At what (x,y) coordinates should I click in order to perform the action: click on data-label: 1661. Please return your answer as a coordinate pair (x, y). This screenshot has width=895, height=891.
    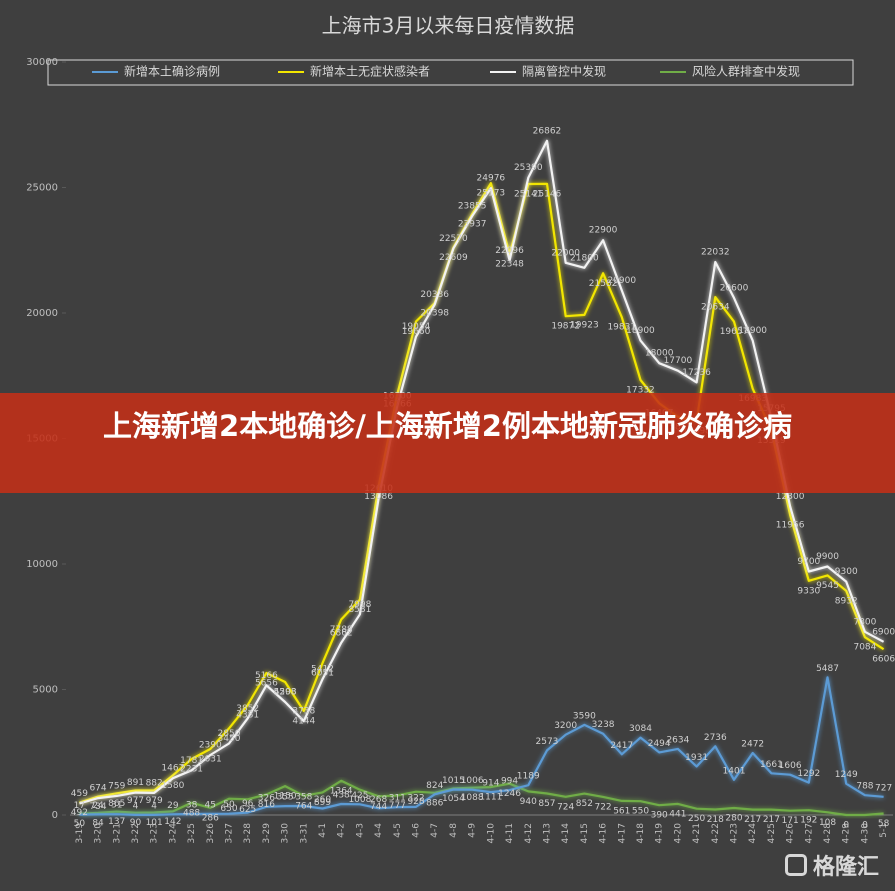
    Looking at the image, I should click on (771, 765).